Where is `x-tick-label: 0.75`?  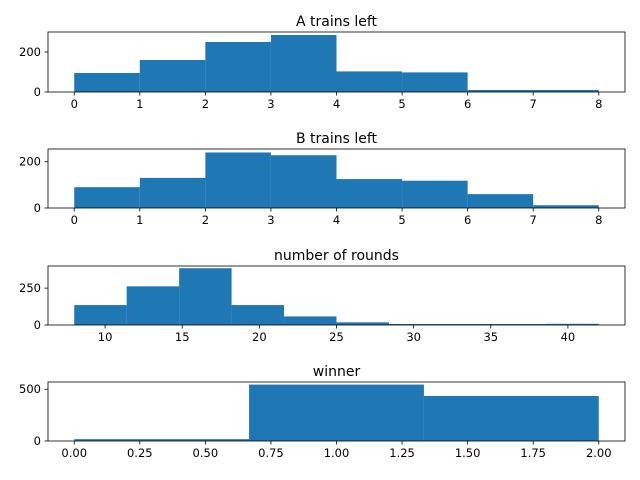 x-tick-label: 0.75 is located at coordinates (271, 453).